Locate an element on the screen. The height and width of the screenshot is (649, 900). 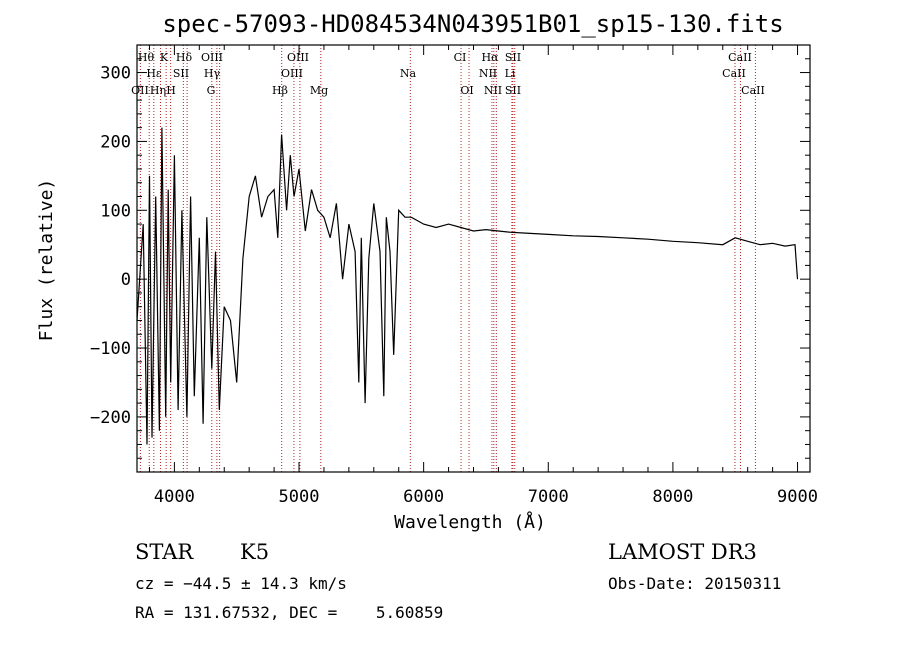
y-tick-label-4: 200 is located at coordinates (115, 142).